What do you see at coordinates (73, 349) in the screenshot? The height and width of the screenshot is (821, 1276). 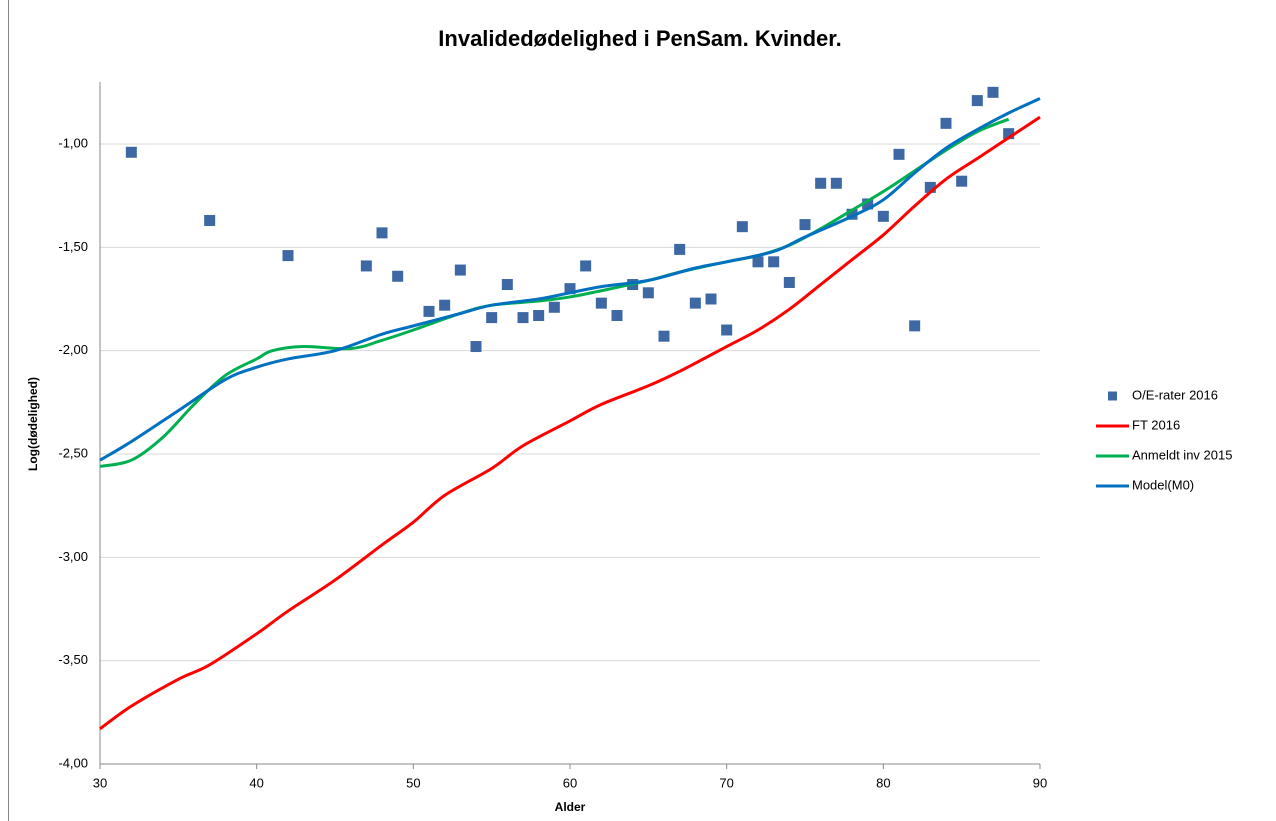 I see `y-tick-label: -2,00` at bounding box center [73, 349].